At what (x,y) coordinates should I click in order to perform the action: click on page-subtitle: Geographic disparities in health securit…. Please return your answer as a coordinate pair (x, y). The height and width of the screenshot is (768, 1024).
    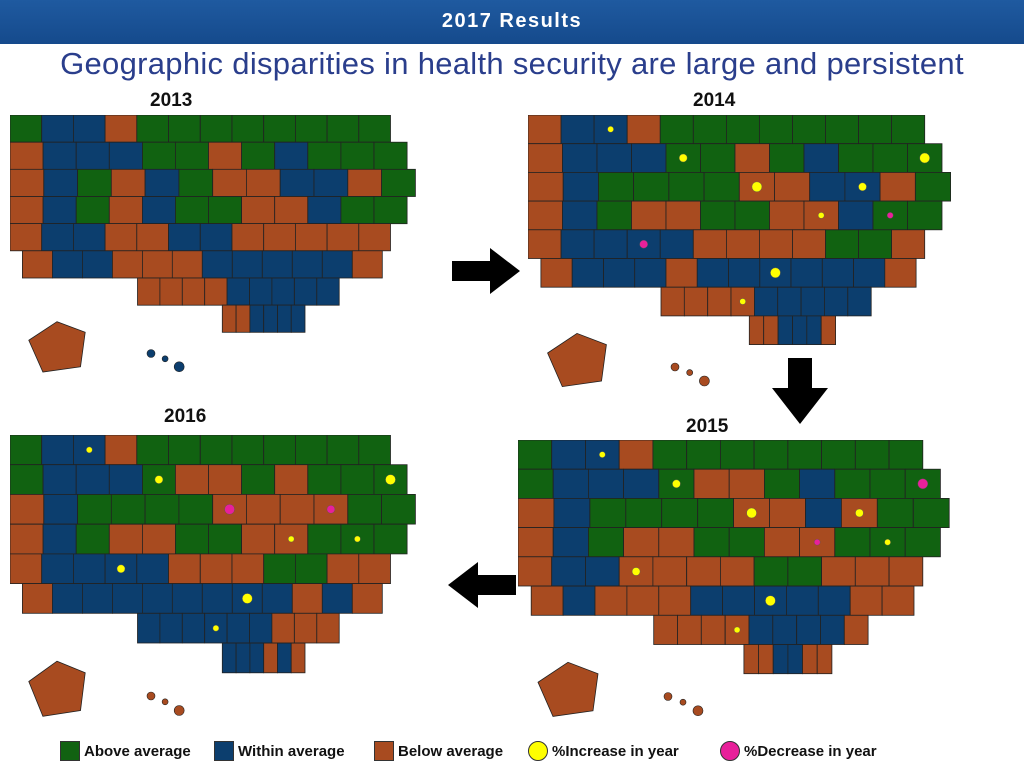
    Looking at the image, I should click on (512, 63).